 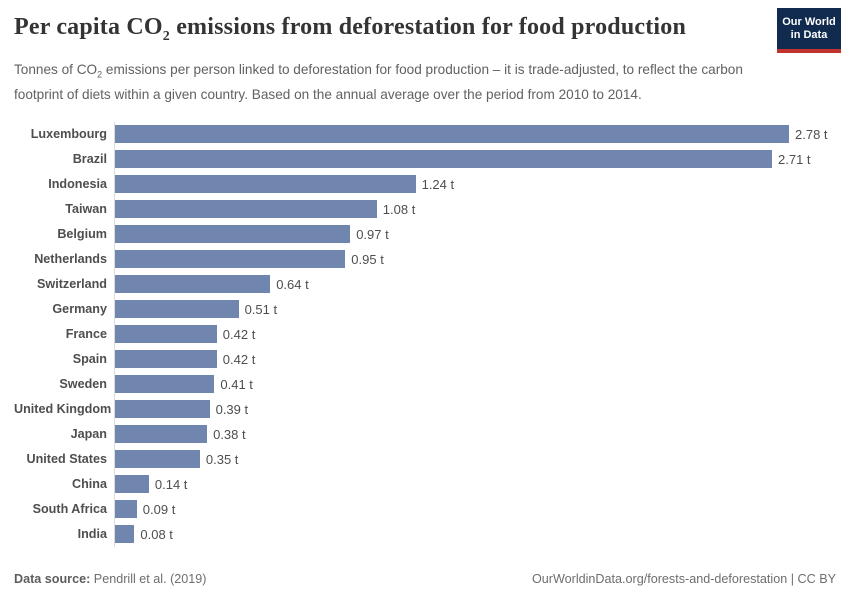 I want to click on data-source-value: Pendrill et al. (2019), so click(x=148, y=579).